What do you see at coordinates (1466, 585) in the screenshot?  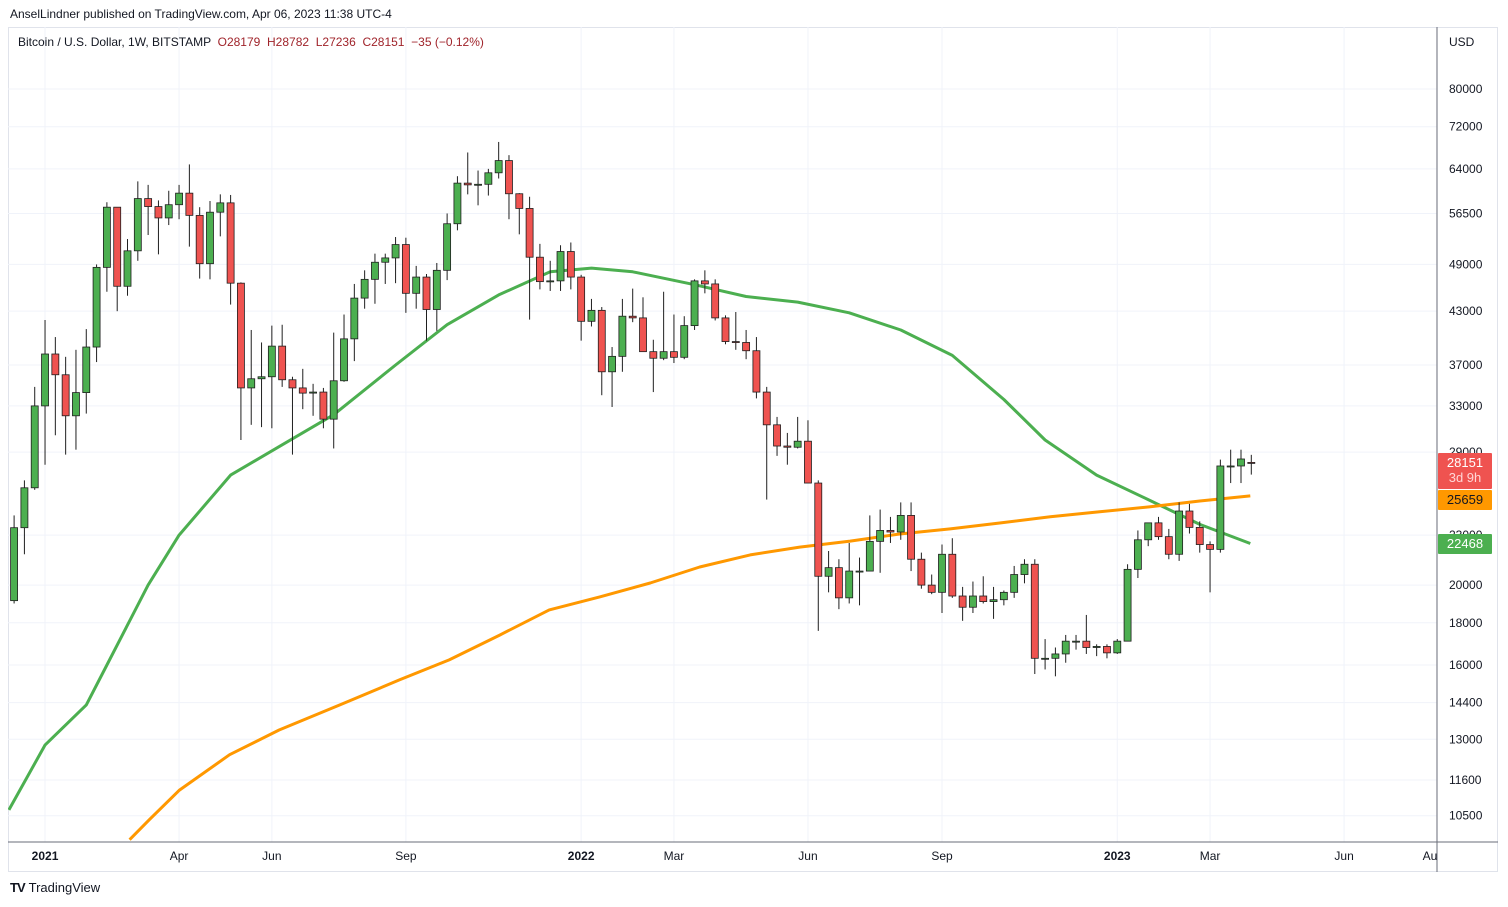 I see `price-tick-label: 20000` at bounding box center [1466, 585].